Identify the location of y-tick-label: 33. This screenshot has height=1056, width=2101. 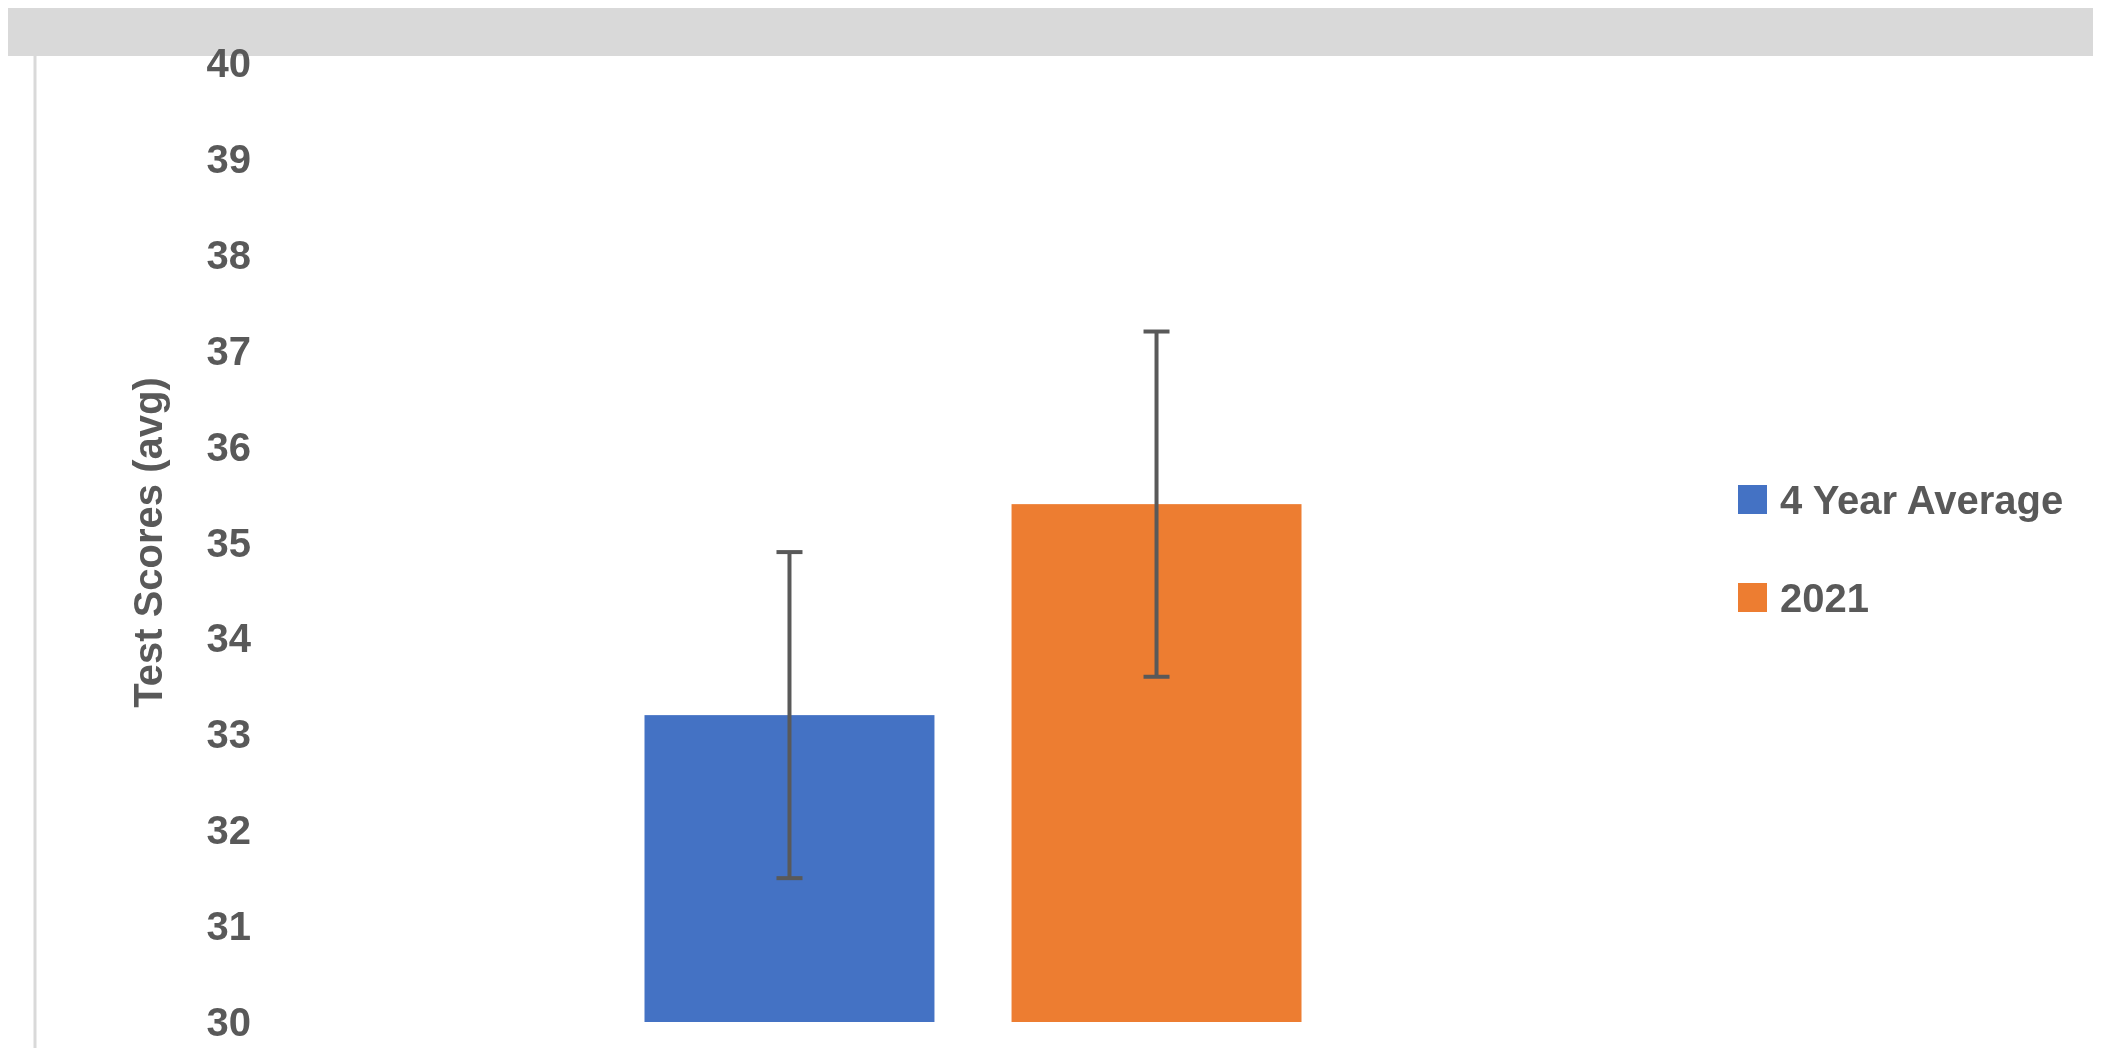
(228, 734).